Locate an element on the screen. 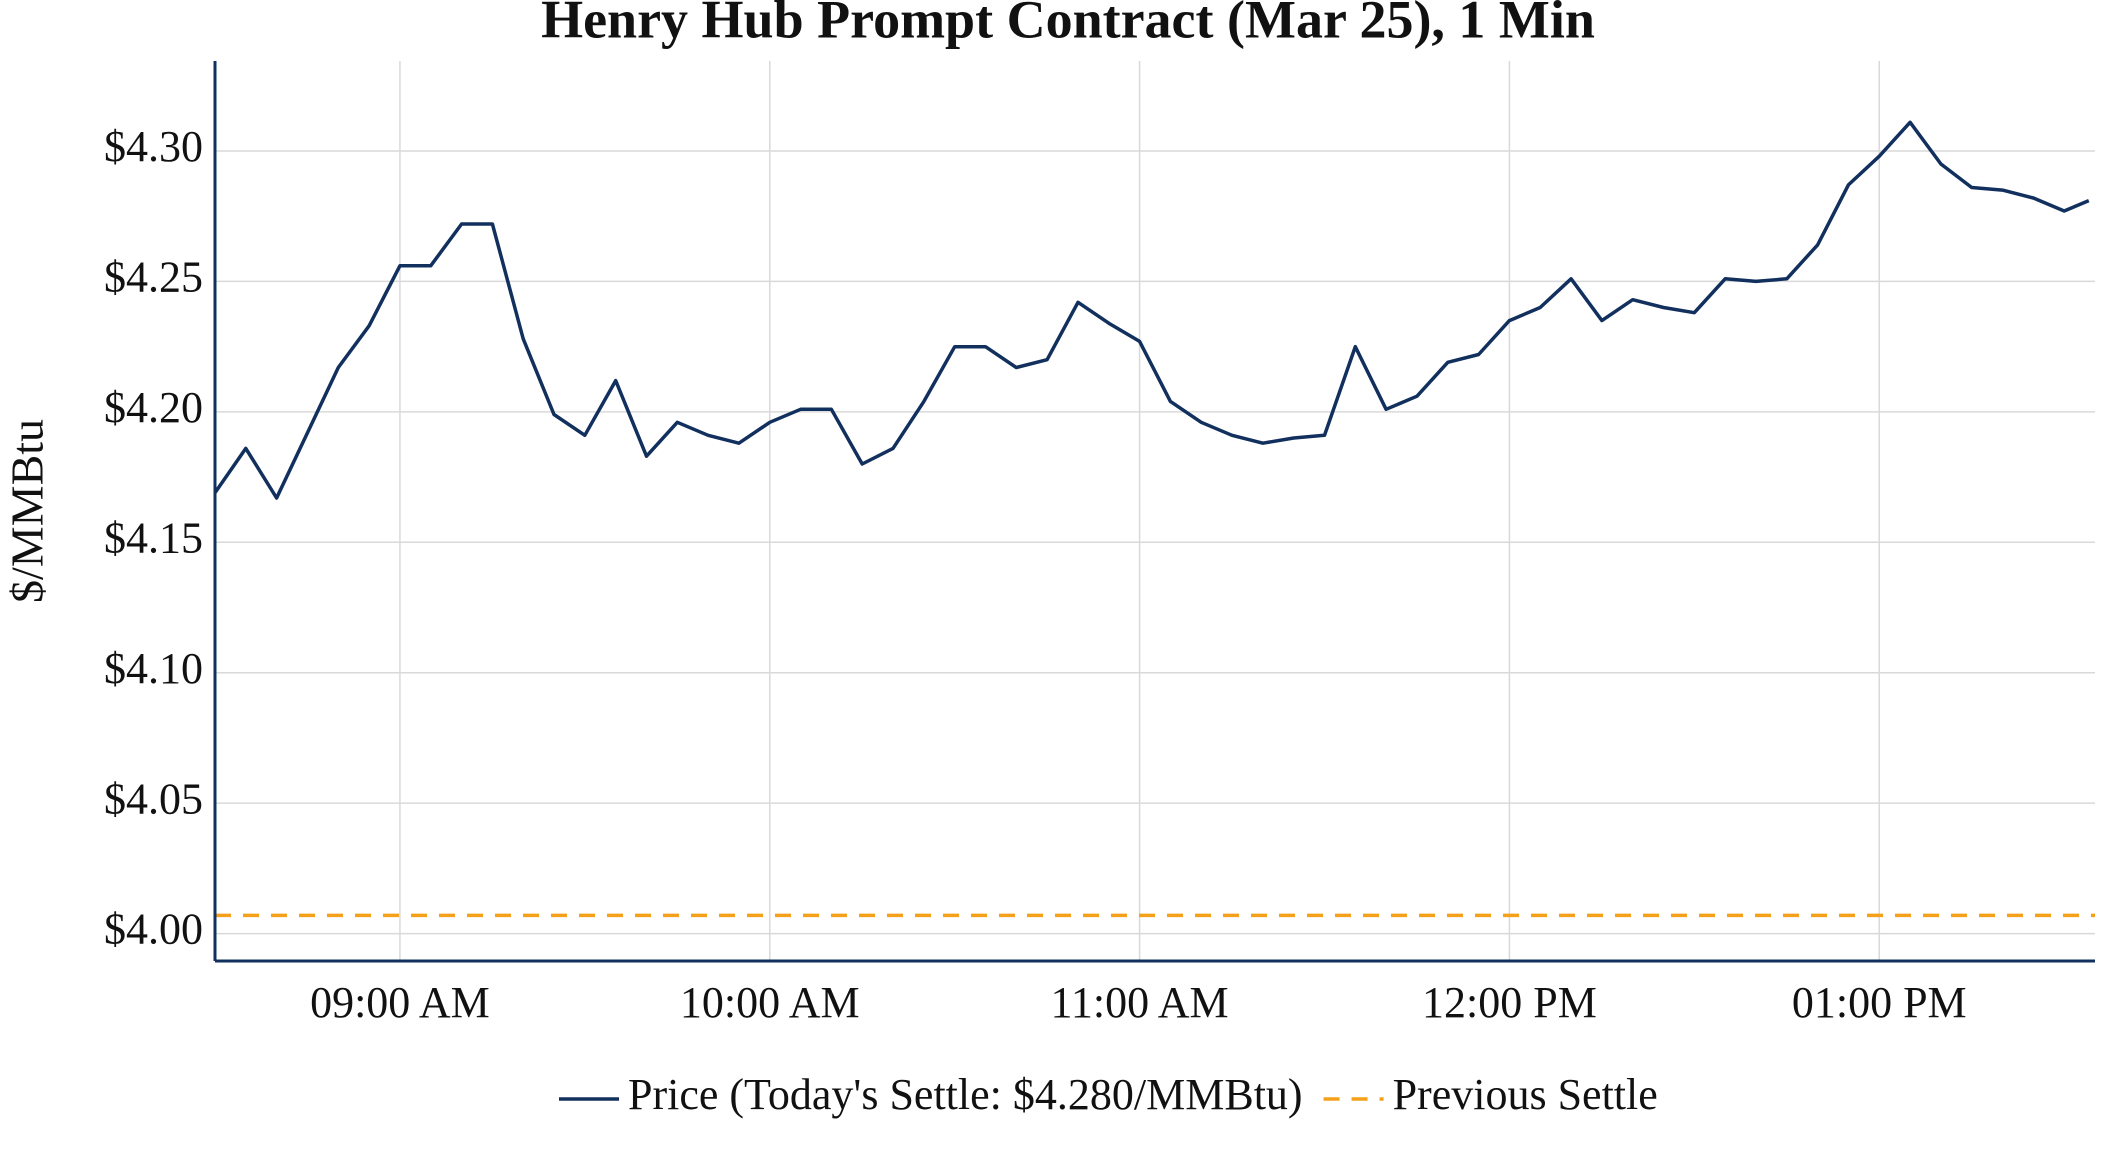 Image resolution: width=2112 pixels, height=1152 pixels. y-tick-label: $4.30 is located at coordinates (153, 146).